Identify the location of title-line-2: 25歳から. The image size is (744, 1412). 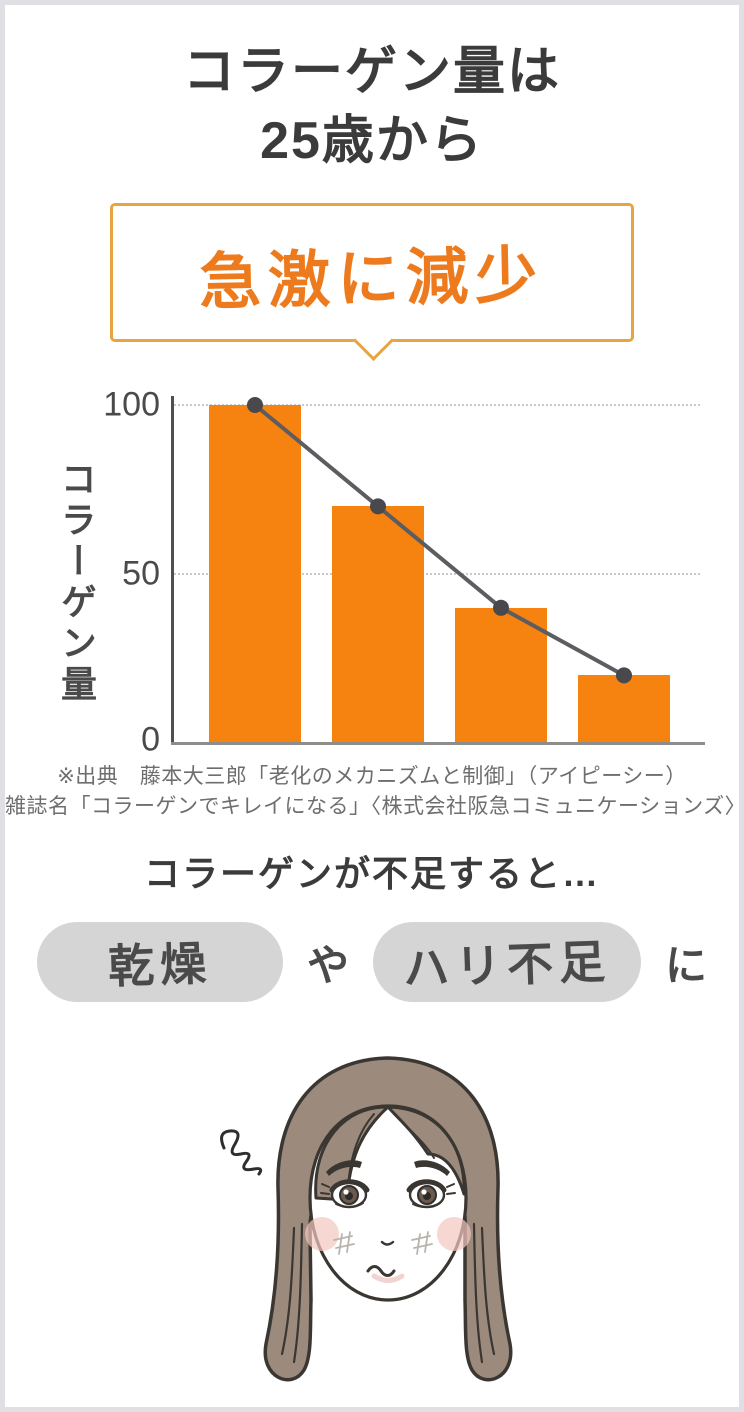
(372, 140).